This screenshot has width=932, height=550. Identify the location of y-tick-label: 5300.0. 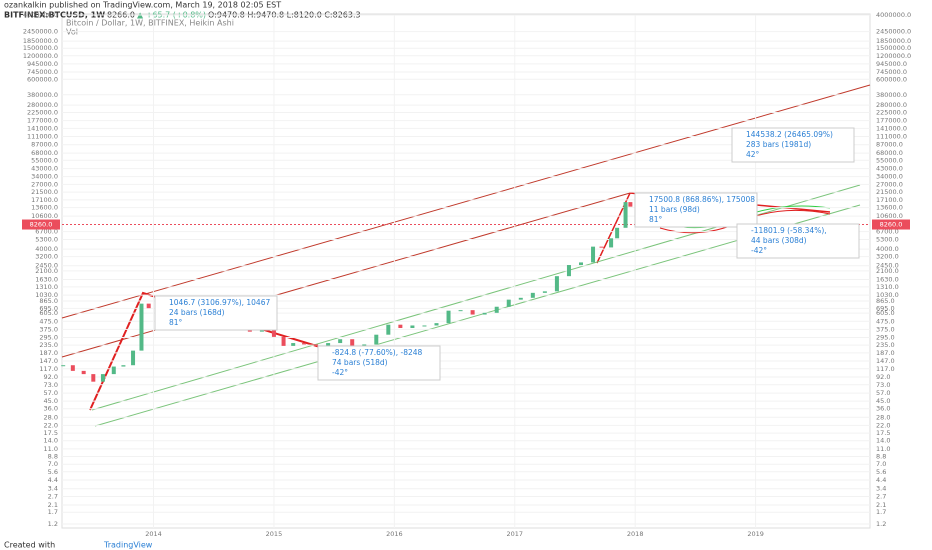
(46, 240).